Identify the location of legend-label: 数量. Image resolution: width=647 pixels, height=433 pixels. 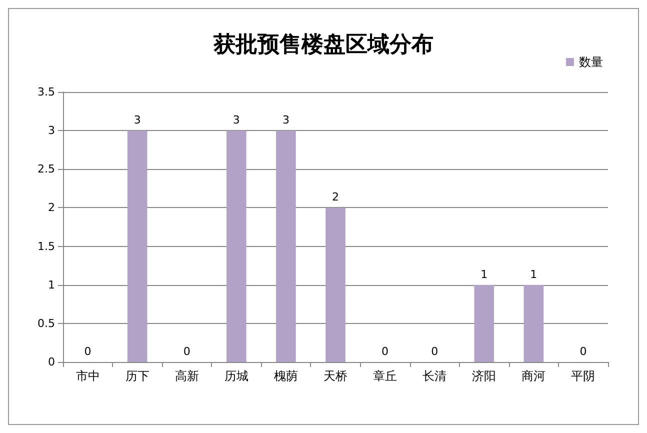
(591, 62).